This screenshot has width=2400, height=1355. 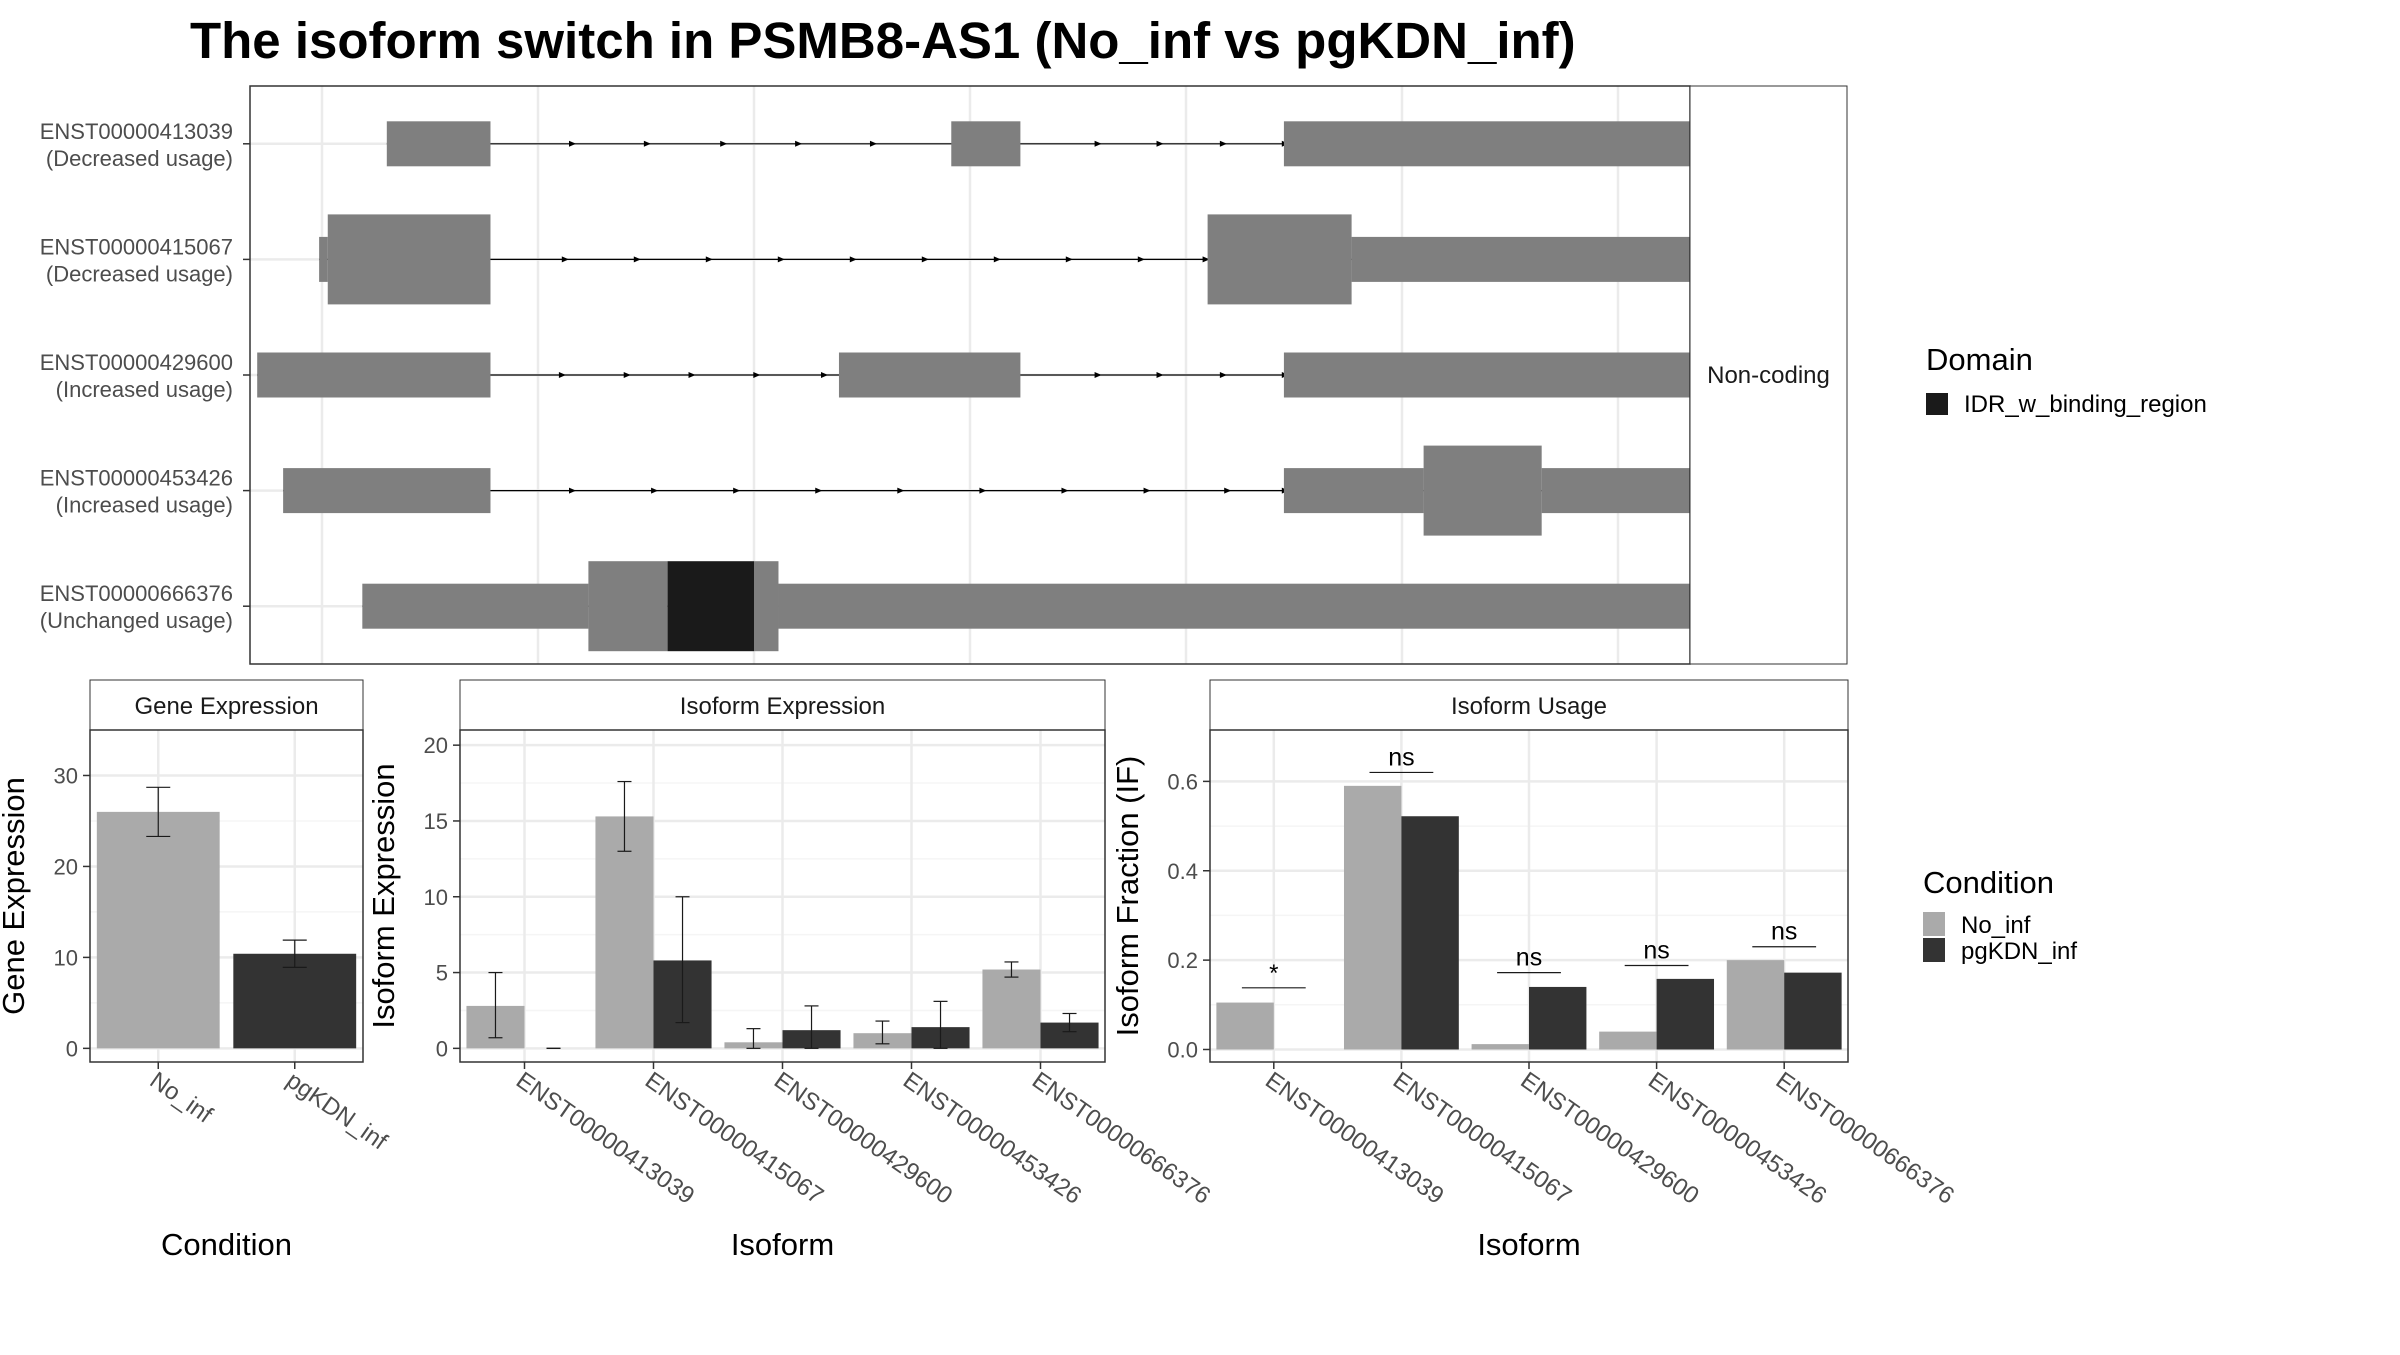 What do you see at coordinates (782, 1244) in the screenshot?
I see `x-axis-title: Isoform` at bounding box center [782, 1244].